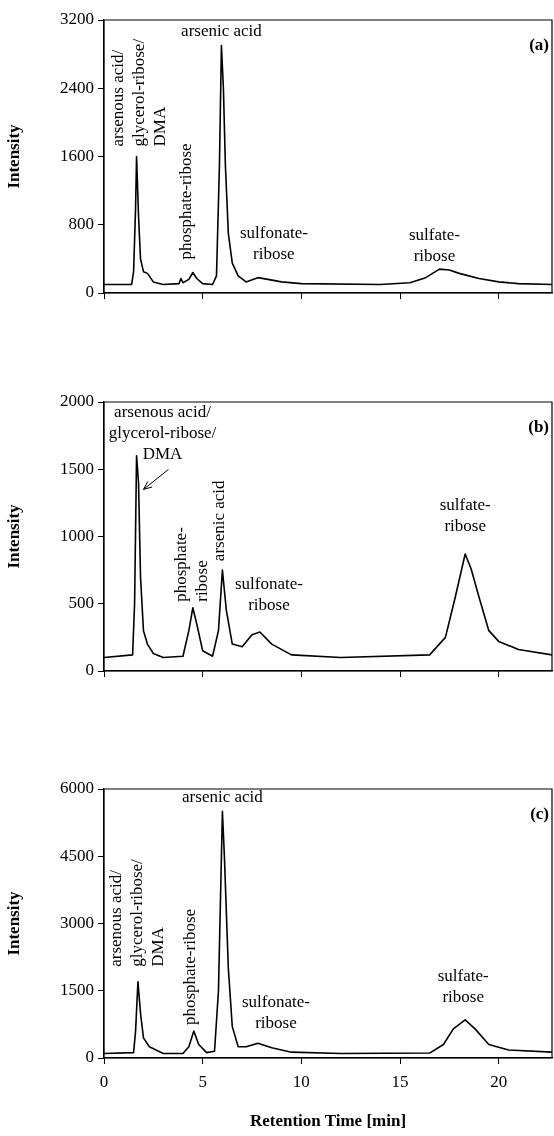  What do you see at coordinates (104, 1081) in the screenshot?
I see `x-tick-label: 0` at bounding box center [104, 1081].